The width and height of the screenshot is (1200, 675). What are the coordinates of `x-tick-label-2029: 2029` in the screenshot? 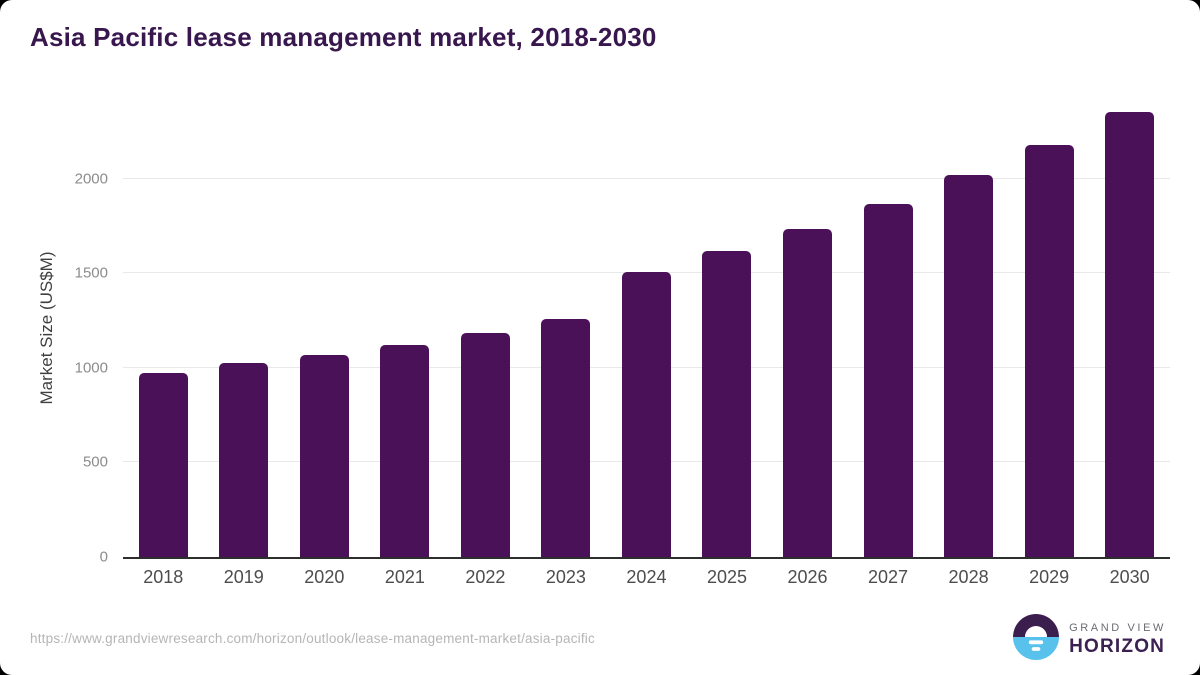 It's located at (1049, 577).